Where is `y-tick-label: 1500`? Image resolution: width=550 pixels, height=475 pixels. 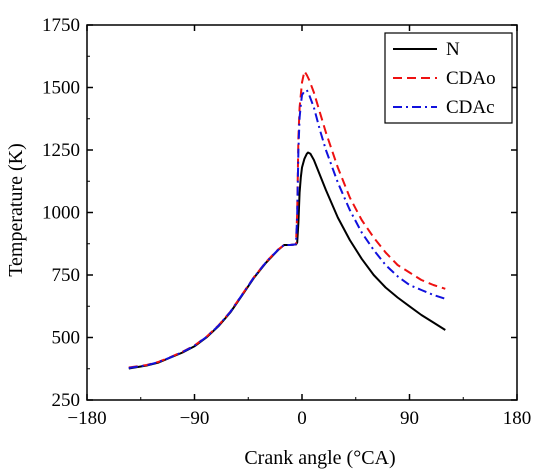 y-tick-label: 1500 is located at coordinates (61, 88).